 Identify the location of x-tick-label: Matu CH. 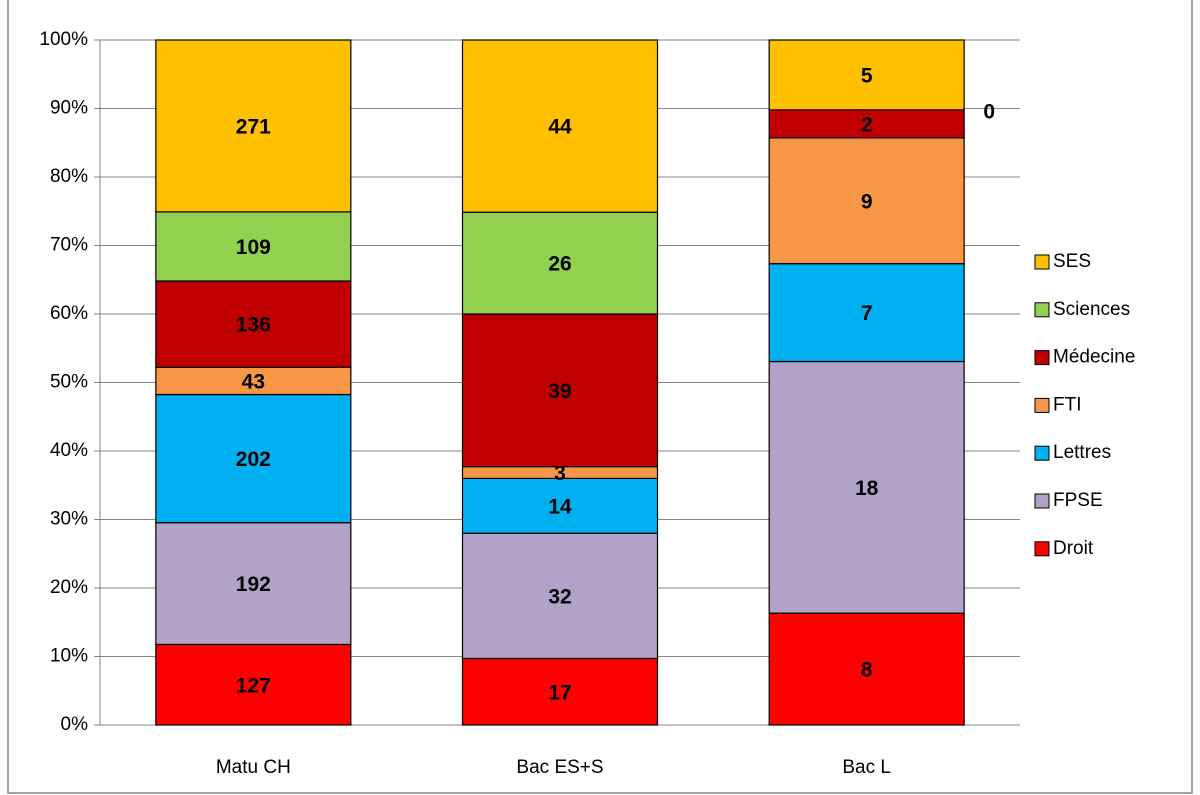
(253, 767).